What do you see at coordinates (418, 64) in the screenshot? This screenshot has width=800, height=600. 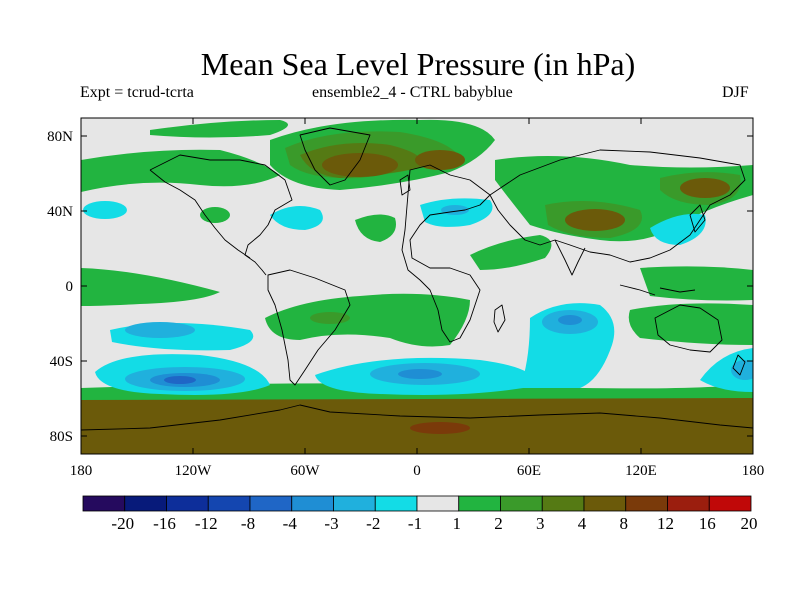 I see `map-title: Mean Sea Level Pressure (in hPa)` at bounding box center [418, 64].